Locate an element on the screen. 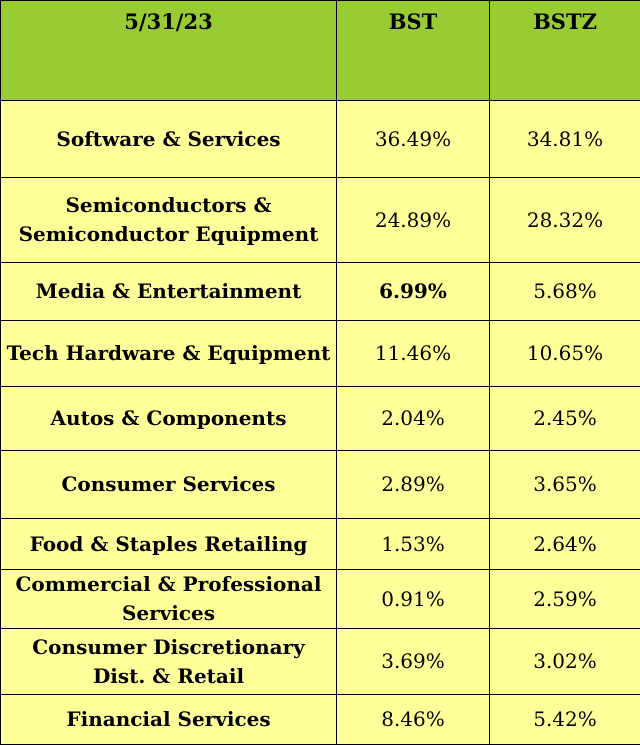 Image resolution: width=640 pixels, height=745 pixels. category-cell: Food & Staples Retailing is located at coordinates (169, 544).